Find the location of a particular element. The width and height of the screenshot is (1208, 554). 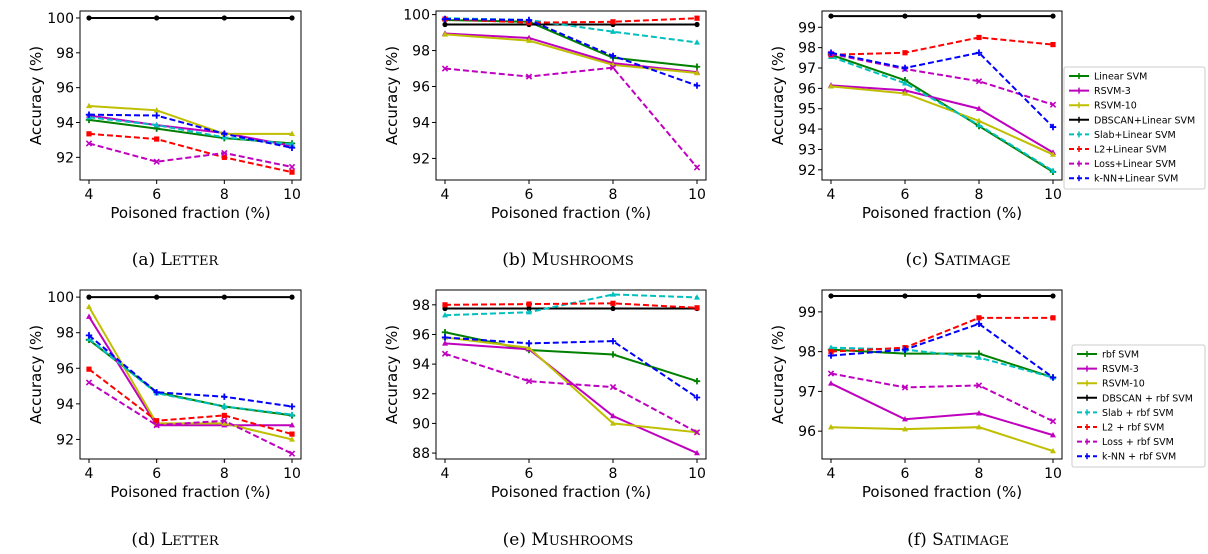

y-tick-label: 90 is located at coordinates (421, 424).